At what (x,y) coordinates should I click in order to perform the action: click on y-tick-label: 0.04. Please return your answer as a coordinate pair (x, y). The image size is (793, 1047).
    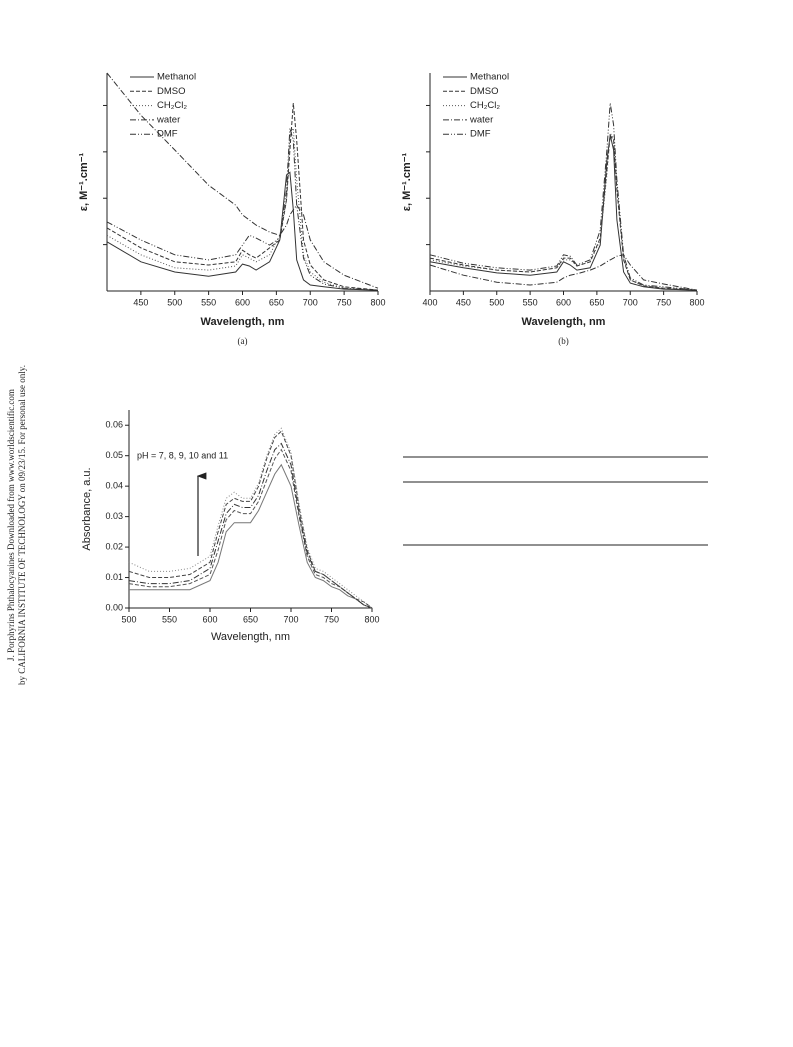
    Looking at the image, I should click on (114, 486).